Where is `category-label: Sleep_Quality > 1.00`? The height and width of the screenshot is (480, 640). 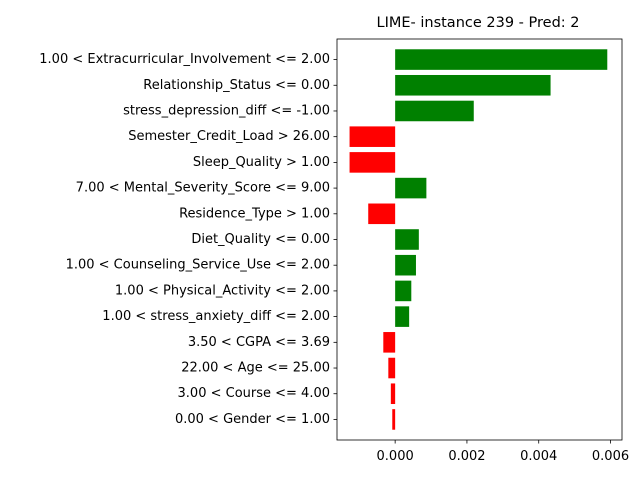
category-label: Sleep_Quality > 1.00 is located at coordinates (261, 162).